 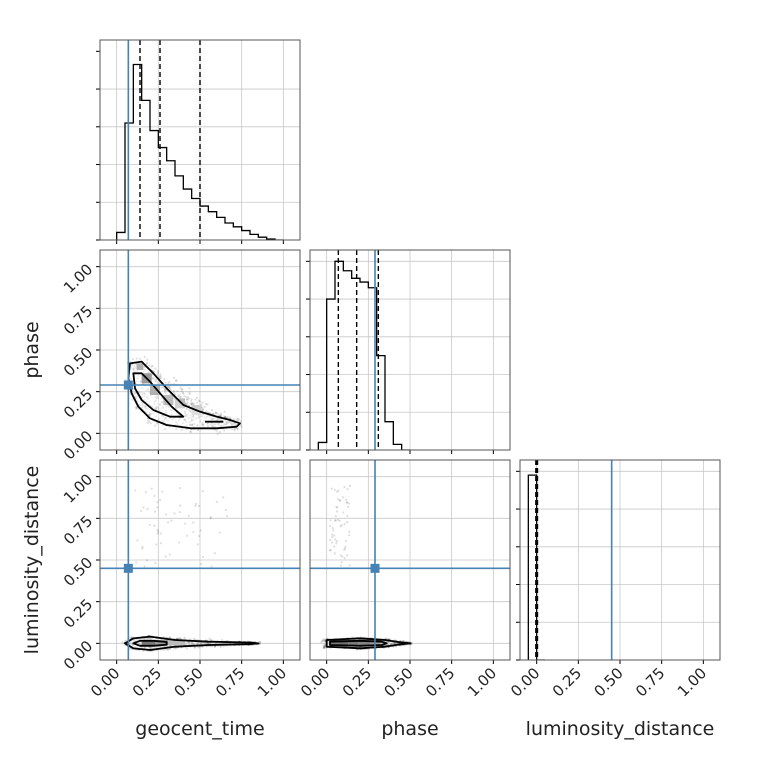 I want to click on panel-2-2-xtick-label-2: 0.50, so click(x=608, y=682).